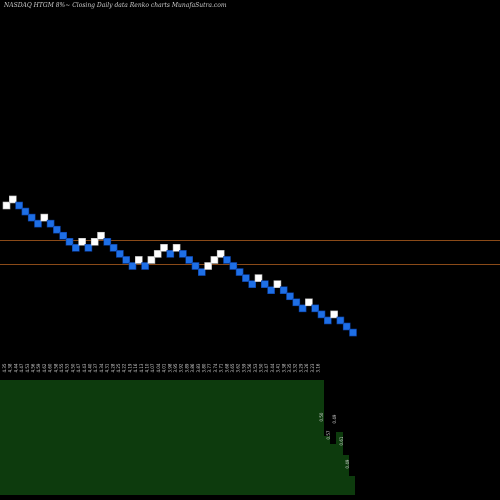  I want to click on price-label: 4.62, so click(44, 367).